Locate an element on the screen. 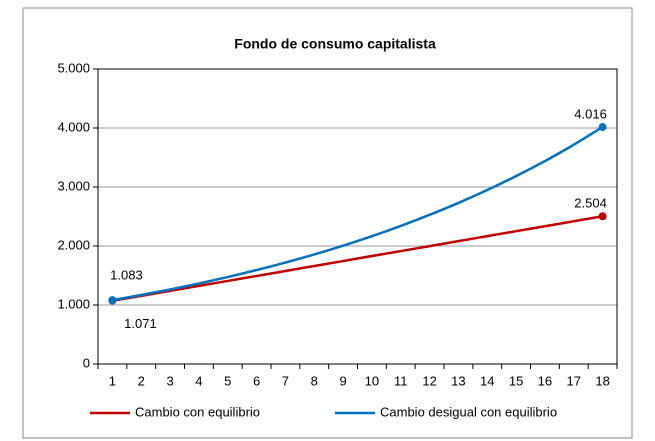 This screenshot has height=441, width=655. x-tick-label: 9 is located at coordinates (342, 380).